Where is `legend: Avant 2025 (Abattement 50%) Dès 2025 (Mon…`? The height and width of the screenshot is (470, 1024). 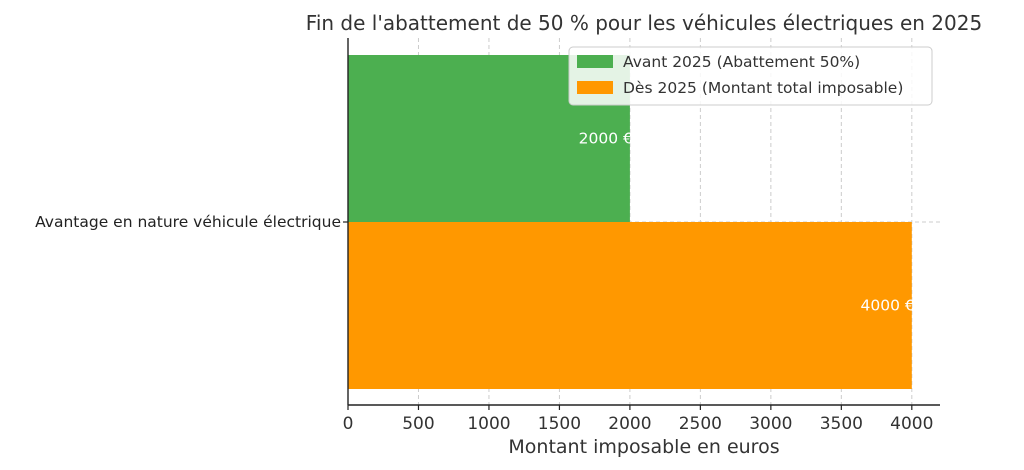 legend: Avant 2025 (Abattement 50%) Dès 2025 (Mon… is located at coordinates (750, 76).